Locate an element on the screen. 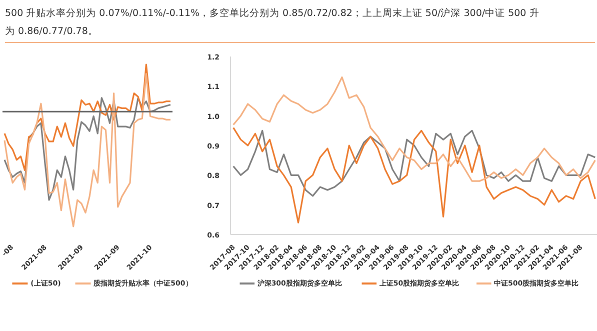 This screenshot has height=331, width=597. text: 为 0.86/0.77/0.78。 is located at coordinates (52, 32).